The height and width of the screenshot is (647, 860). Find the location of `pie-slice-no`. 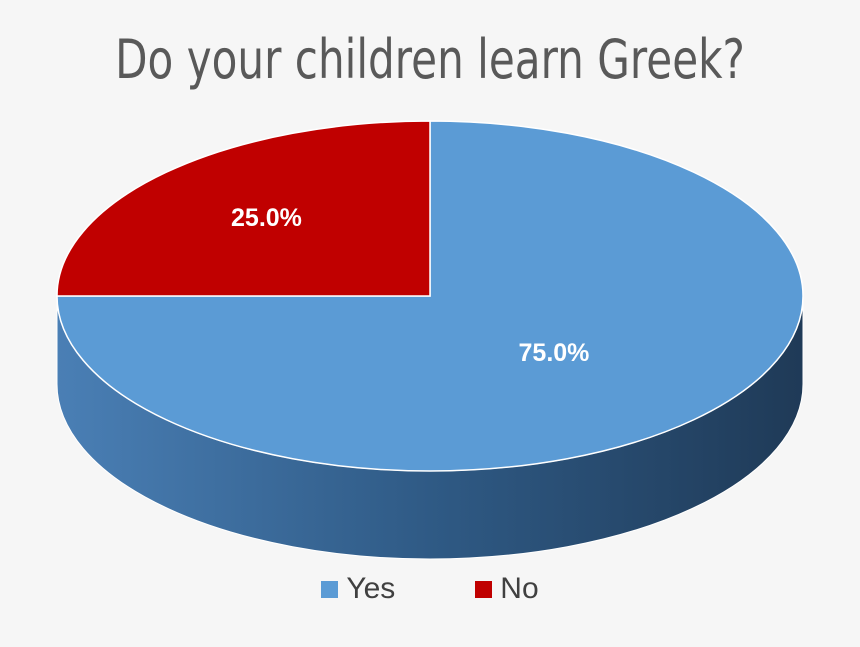

pie-slice-no is located at coordinates (243, 208).